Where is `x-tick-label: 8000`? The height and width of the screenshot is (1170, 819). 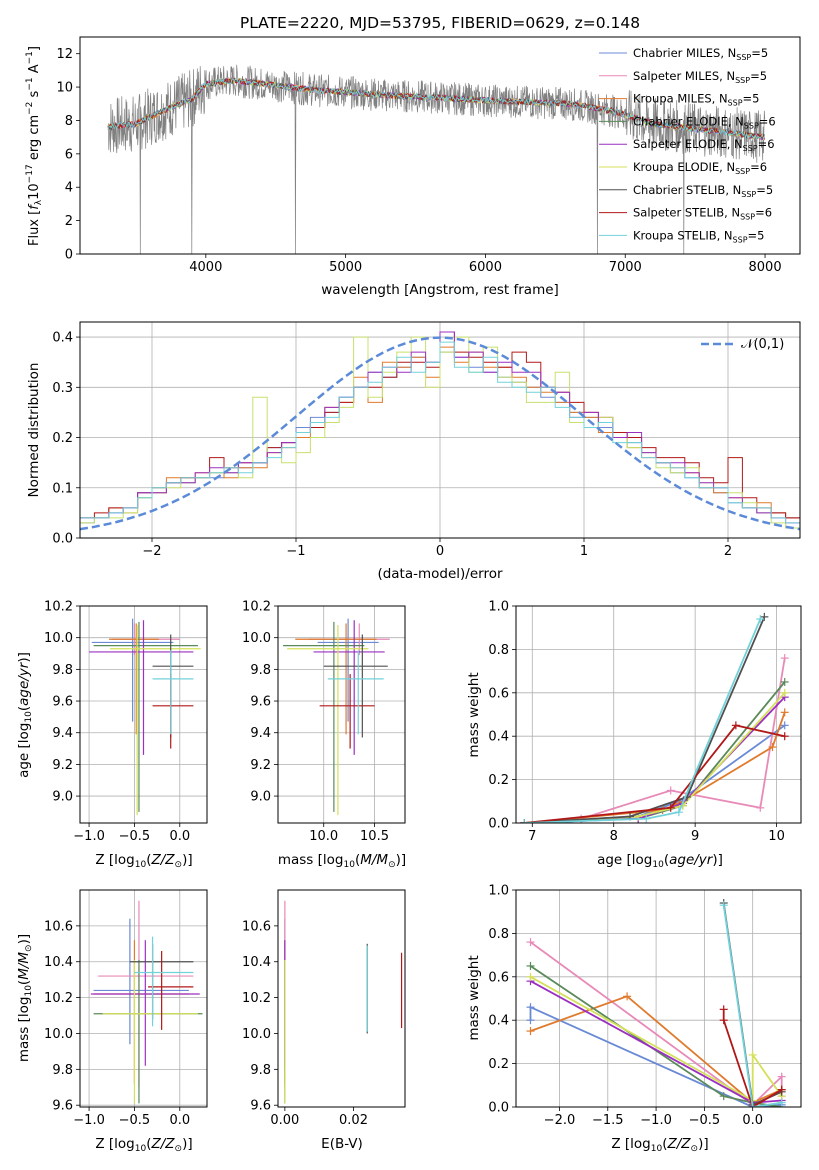 x-tick-label: 8000 is located at coordinates (765, 267).